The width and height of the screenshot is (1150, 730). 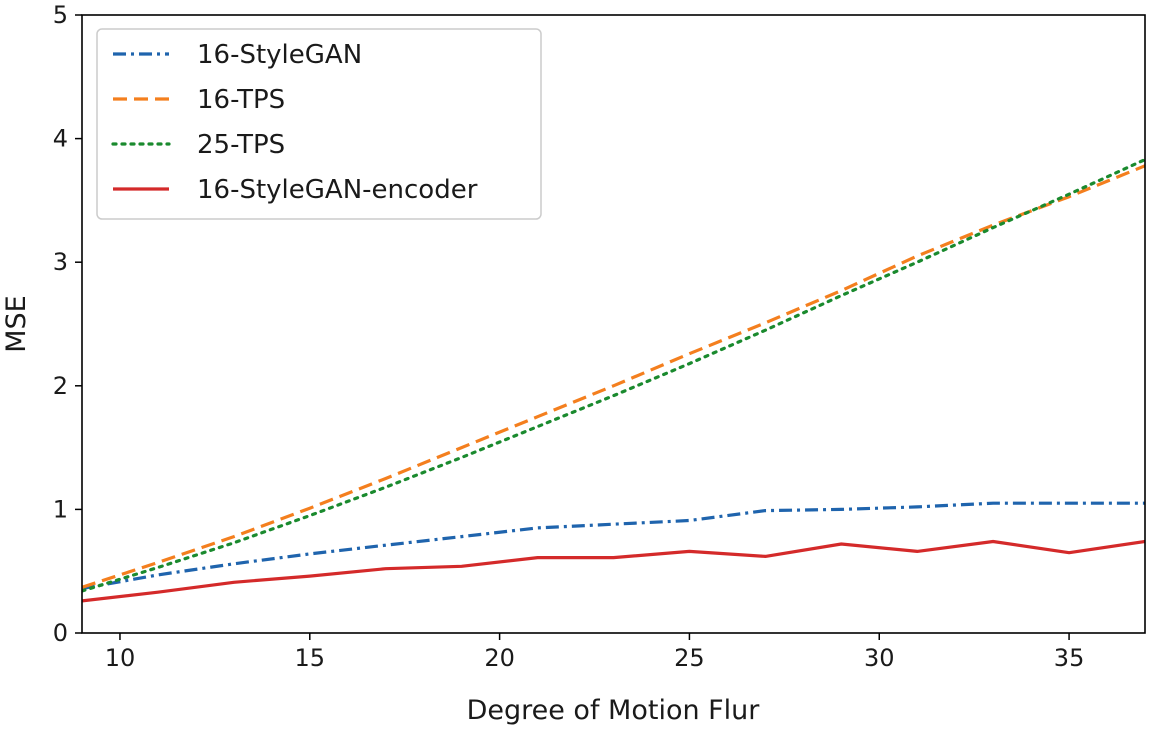 I want to click on y-tick-label: 5, so click(x=60, y=15).